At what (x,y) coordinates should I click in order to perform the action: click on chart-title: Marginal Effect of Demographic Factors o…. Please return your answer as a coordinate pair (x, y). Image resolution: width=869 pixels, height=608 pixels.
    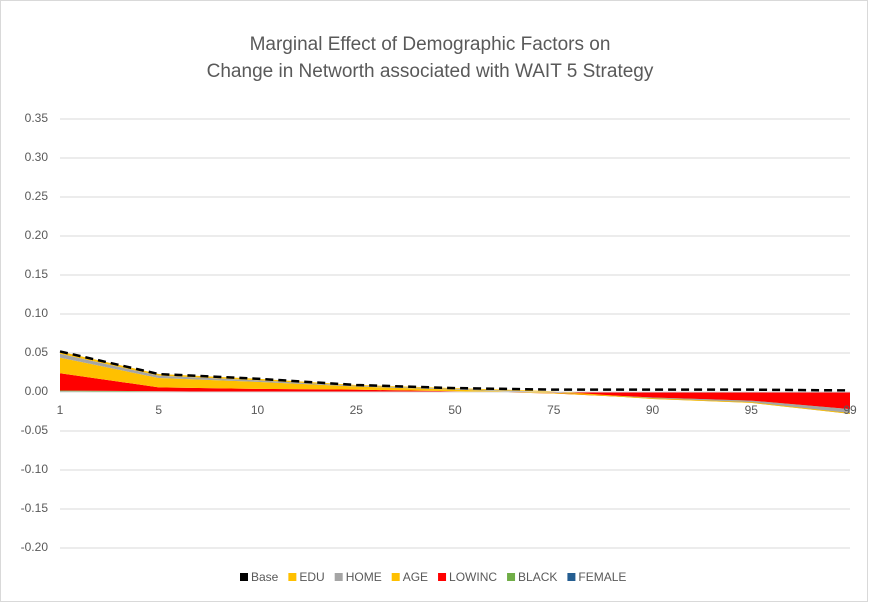
    Looking at the image, I should click on (430, 44).